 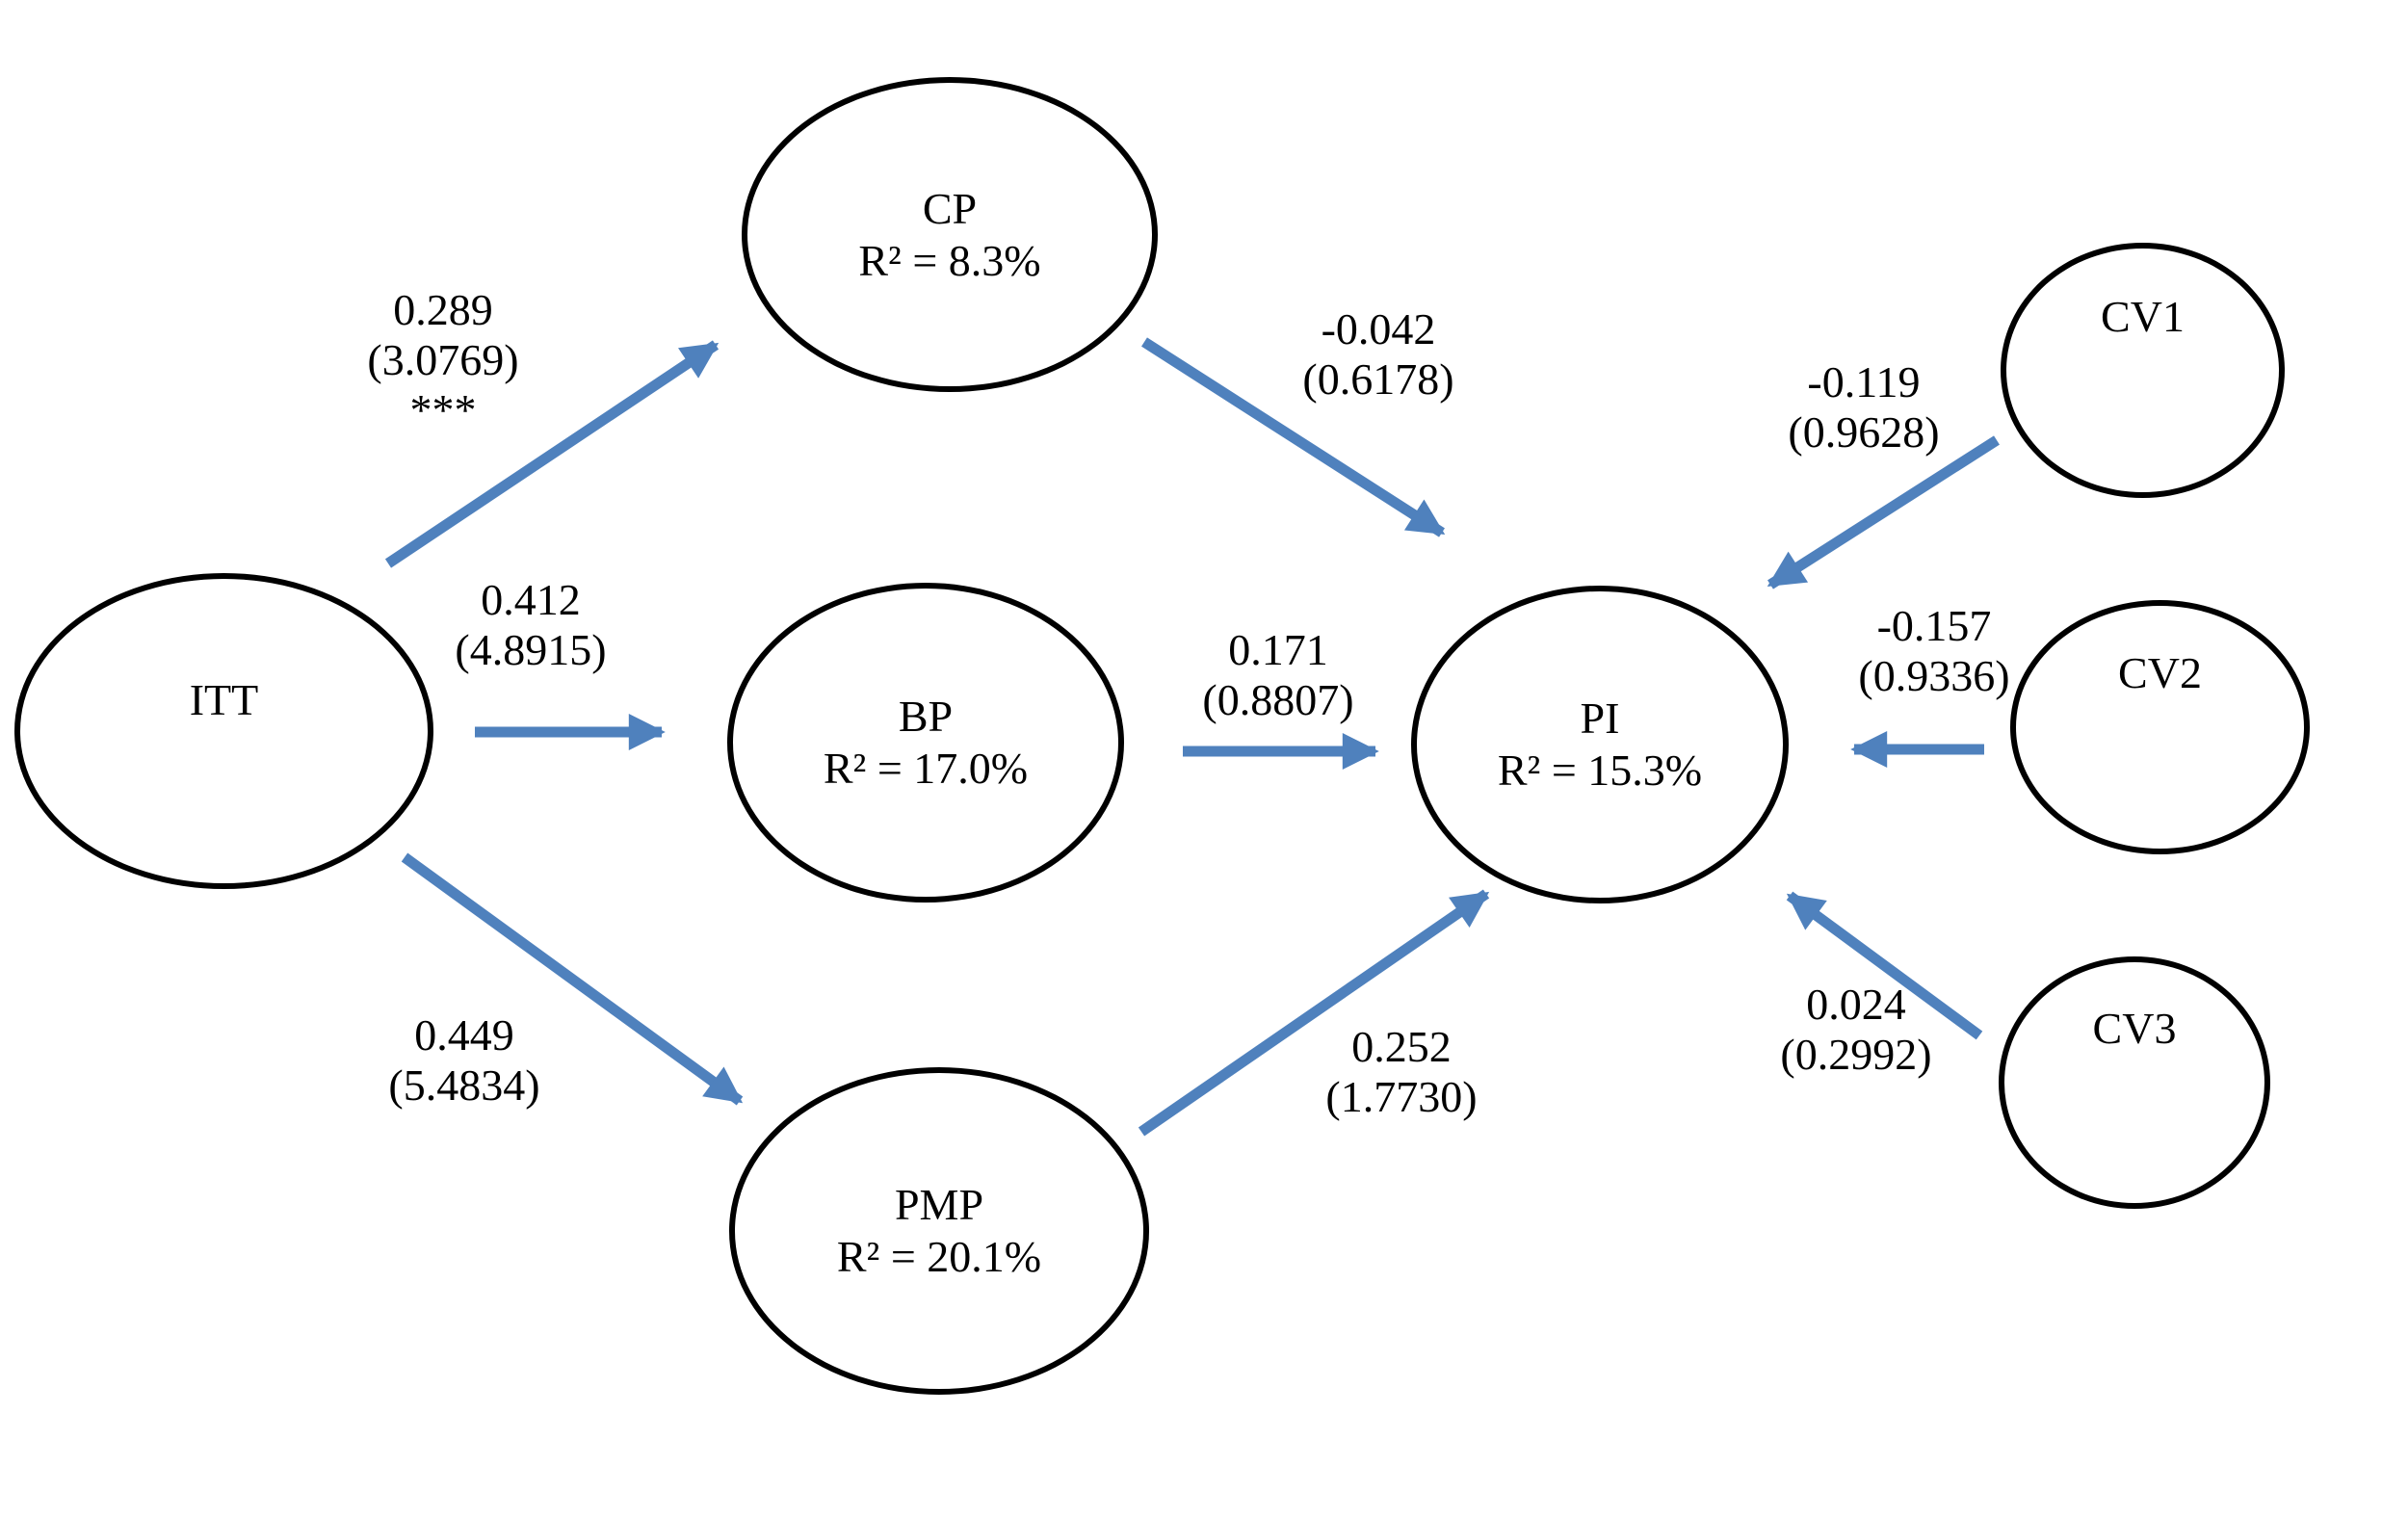 I want to click on edge-t-value: (5.4834), so click(x=464, y=1085).